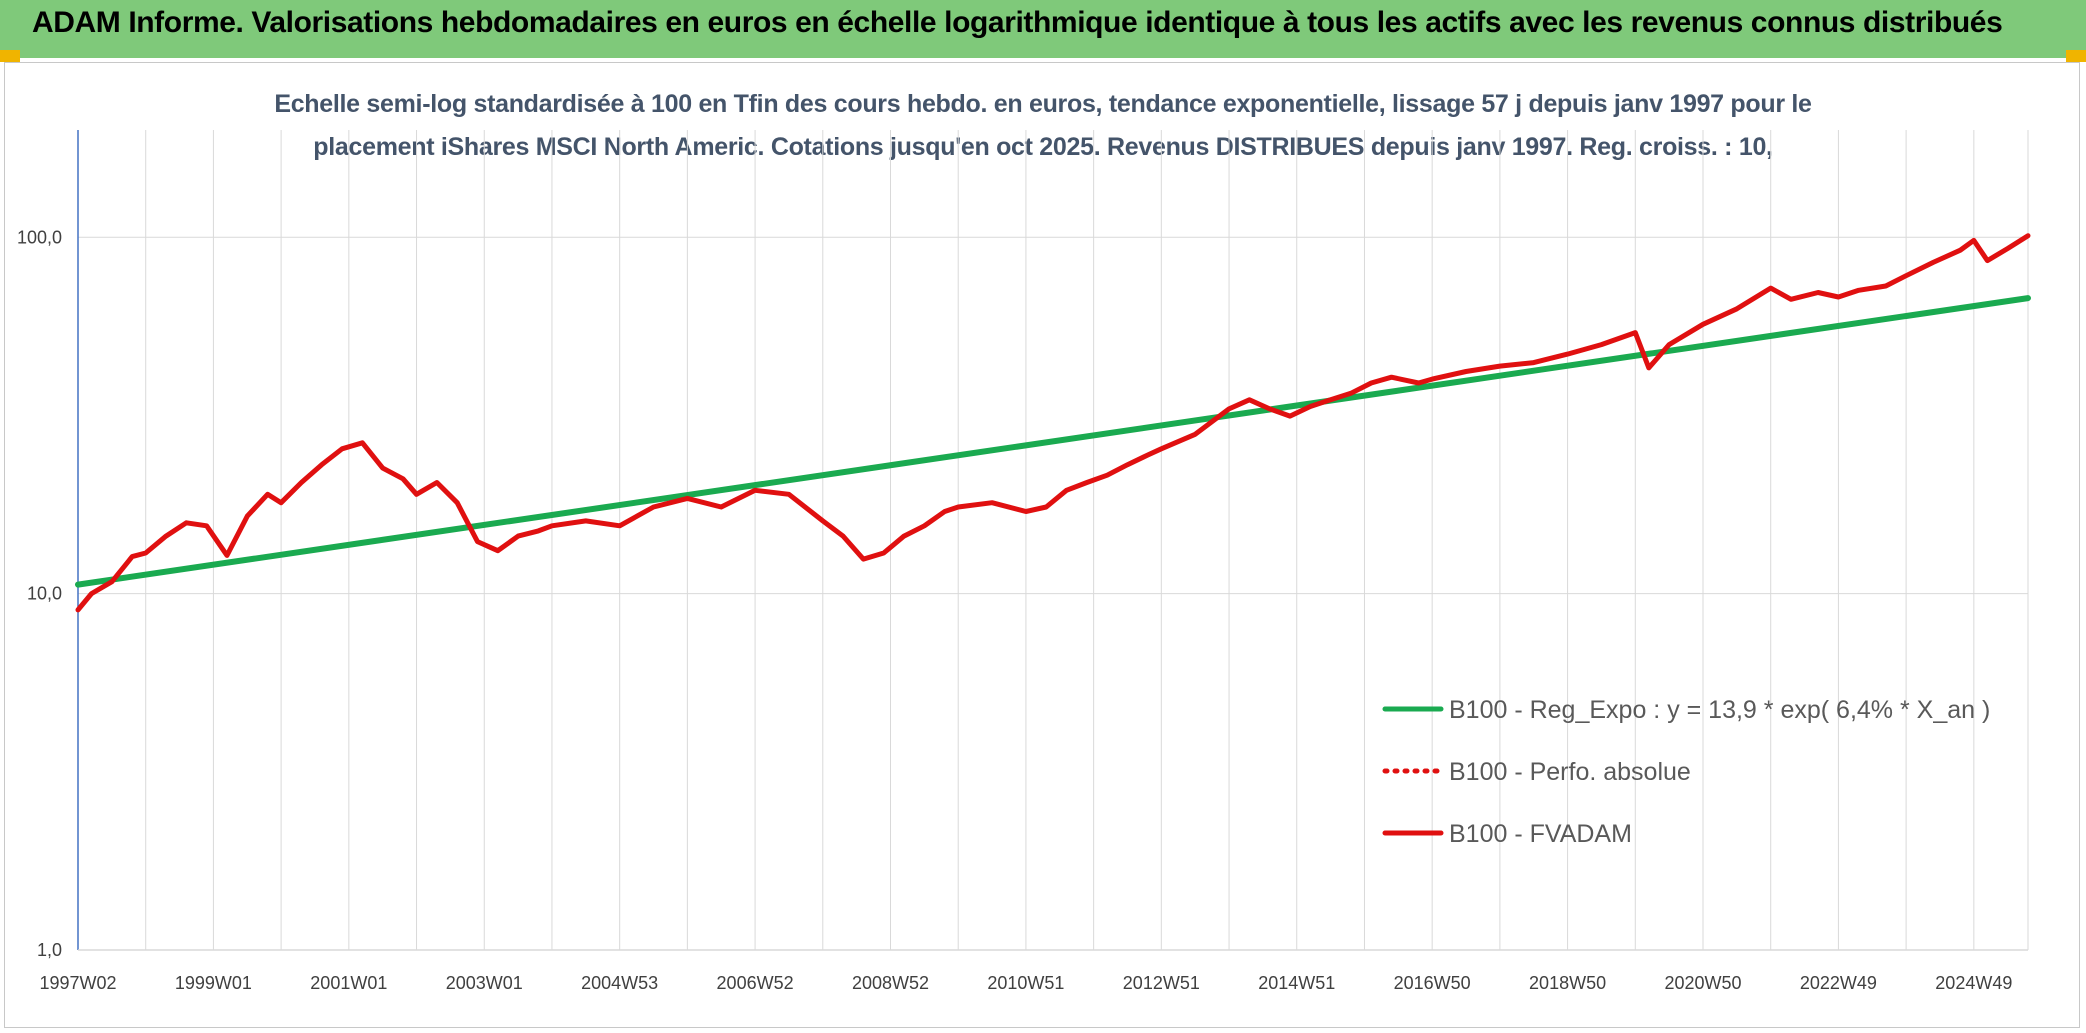 Image resolution: width=2086 pixels, height=1033 pixels. I want to click on x-tick-label: 2014W51, so click(1296, 983).